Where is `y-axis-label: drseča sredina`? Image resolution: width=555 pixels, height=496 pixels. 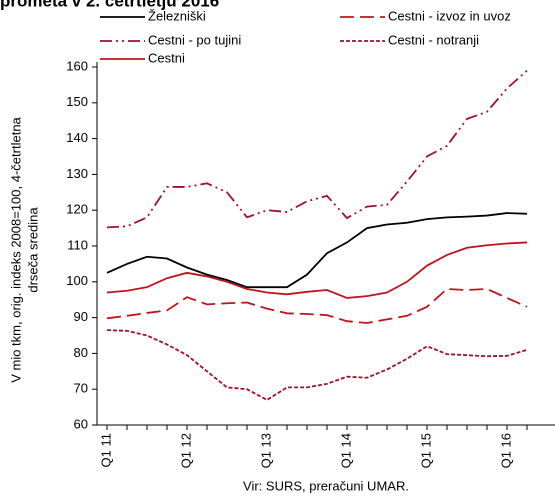
y-axis-label: drseča sredina is located at coordinates (32, 250).